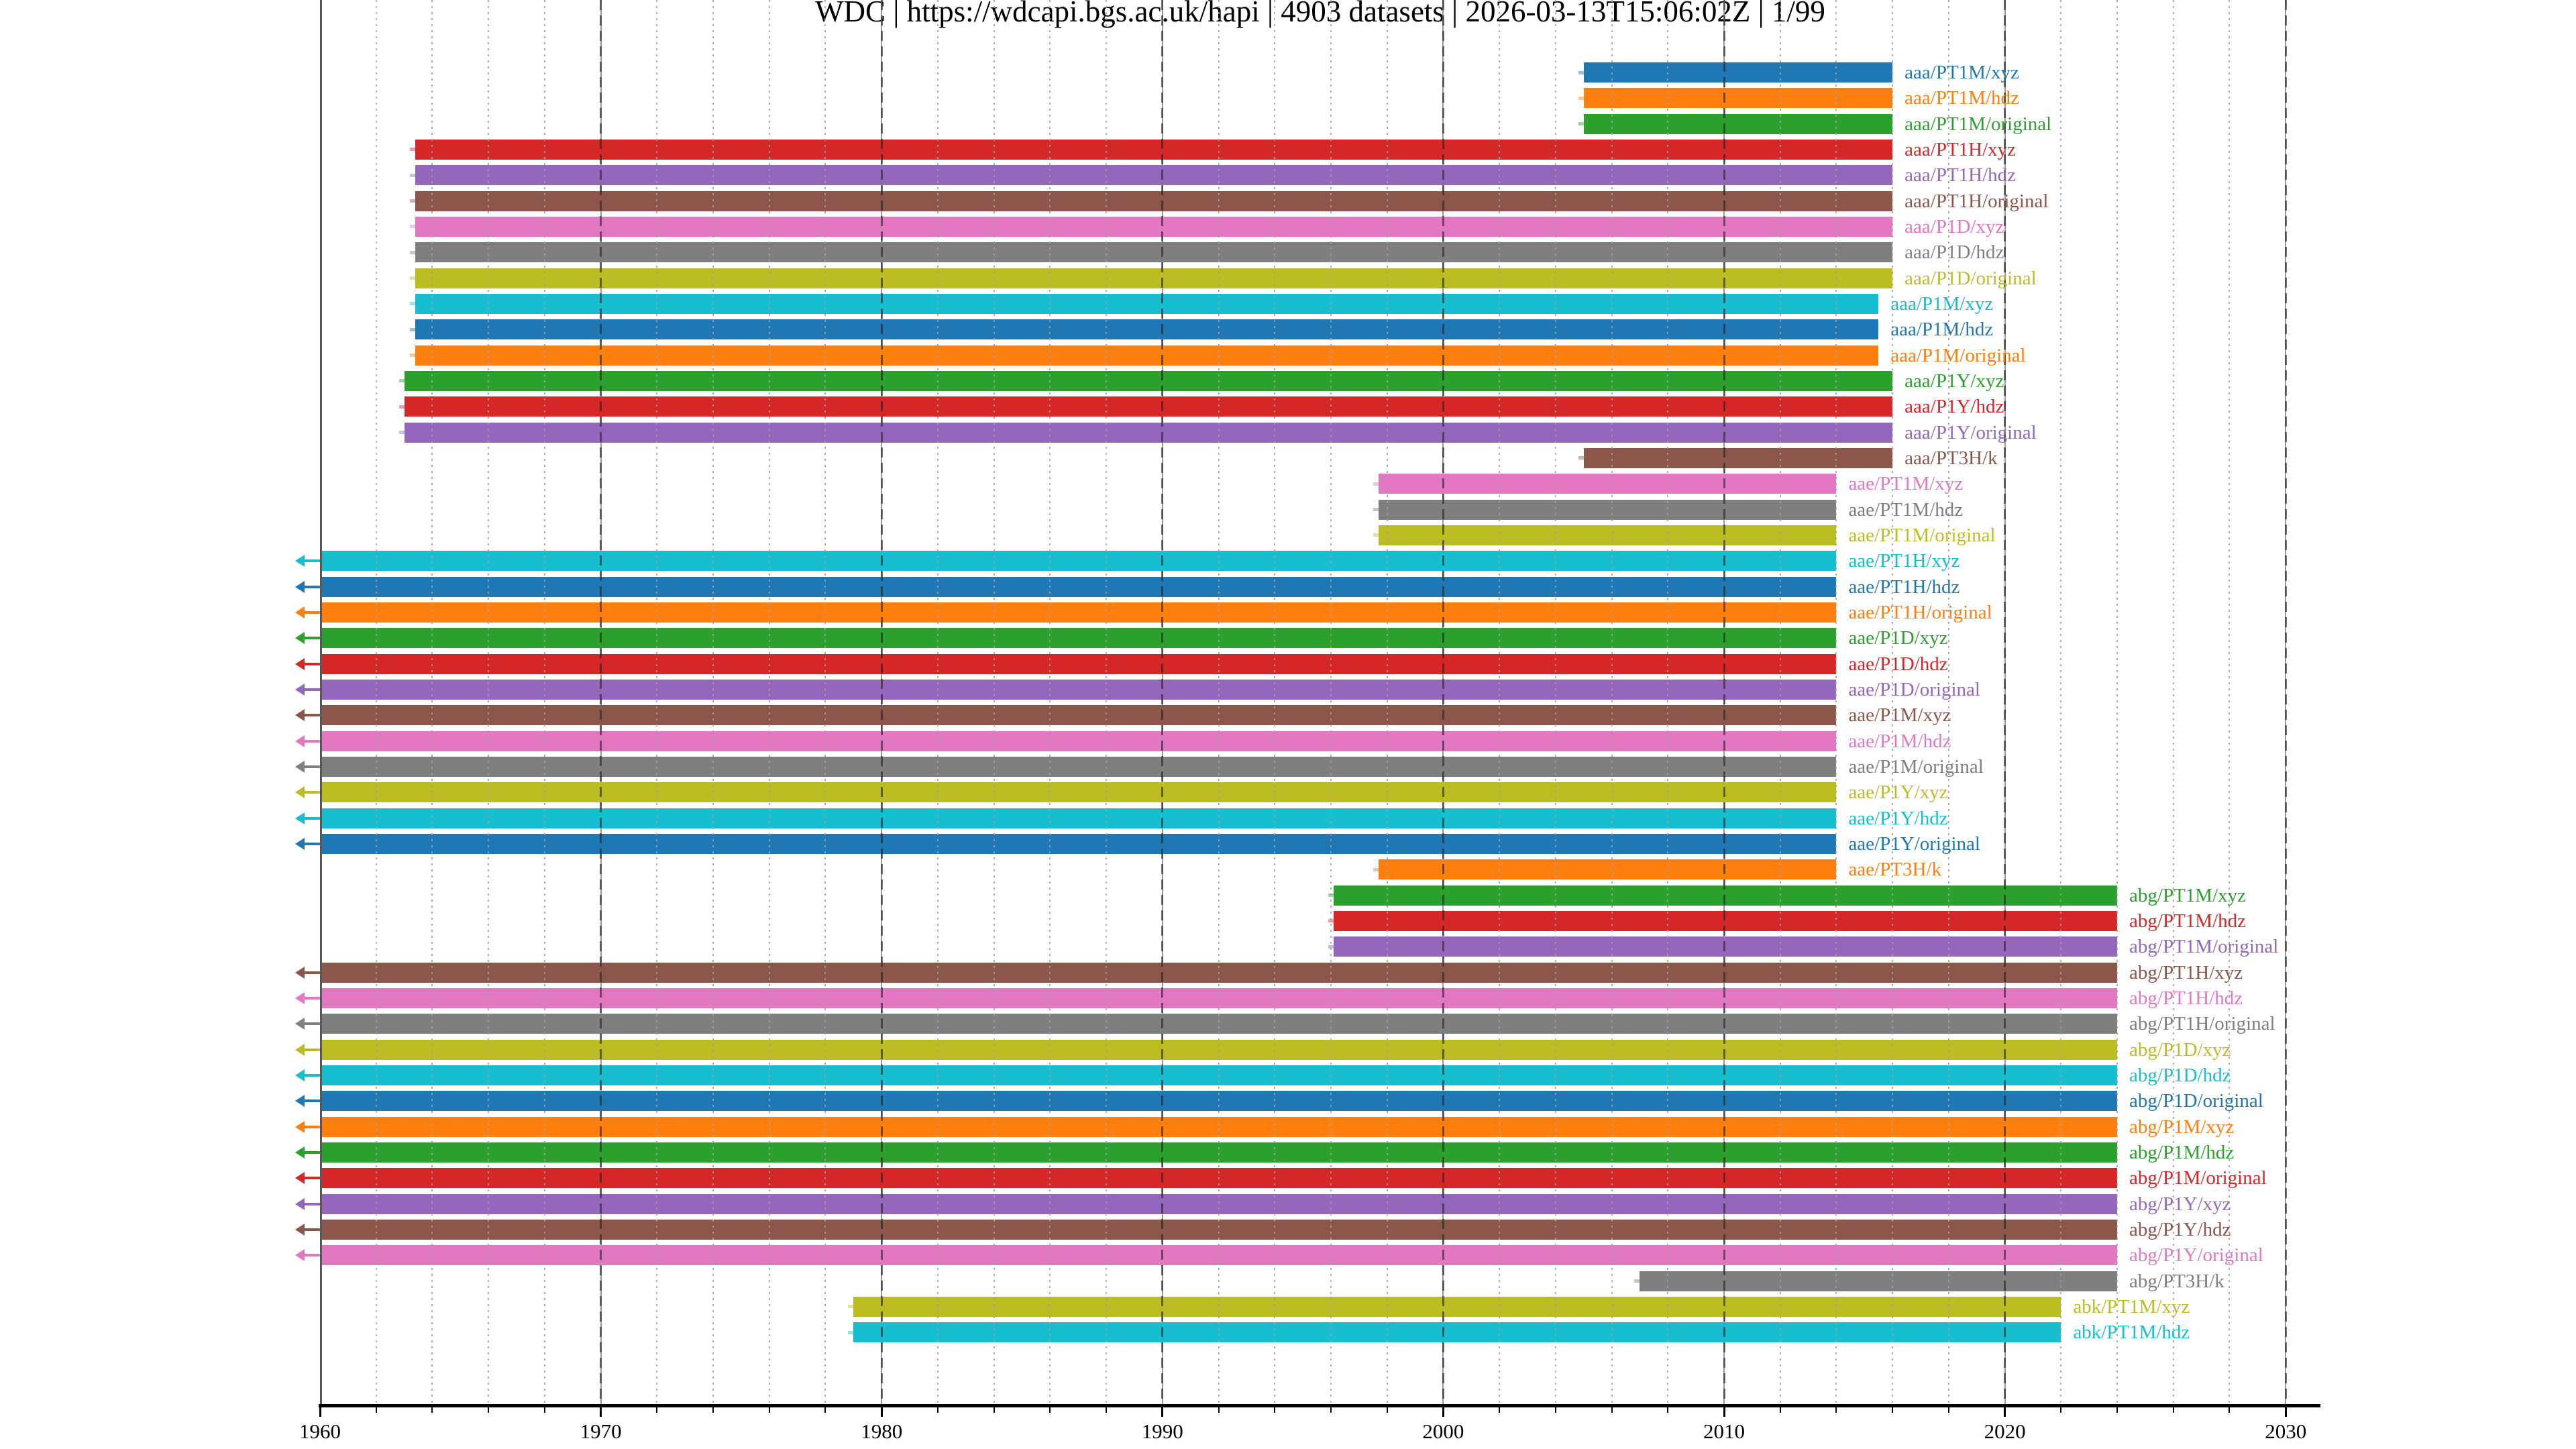 The height and width of the screenshot is (1449, 2576). I want to click on dataset-label: aae/PT1M/original, so click(1922, 535).